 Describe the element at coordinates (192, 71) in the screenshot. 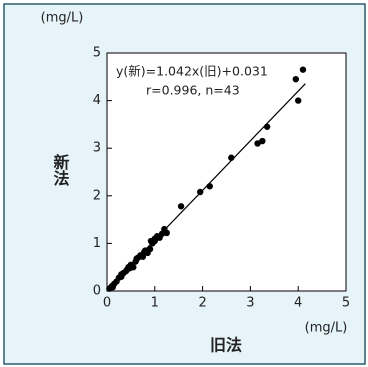

I see `annotation: y(新)=1.042x(旧)+0.031` at that location.